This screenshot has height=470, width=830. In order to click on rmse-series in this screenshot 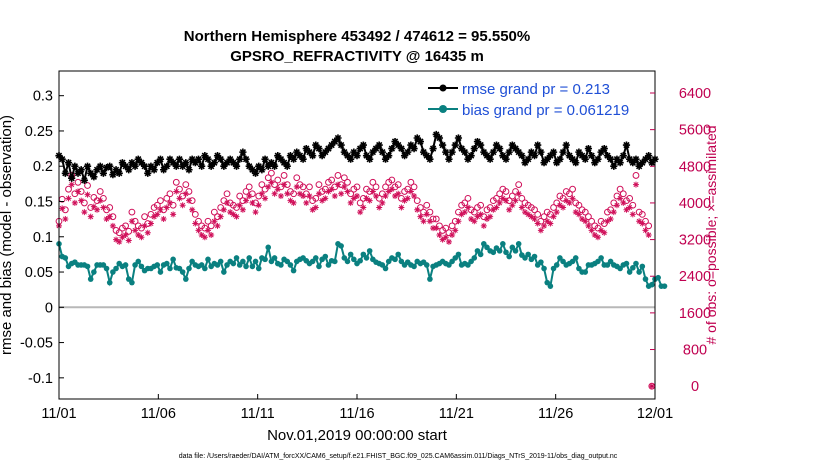, I will do `click(357, 157)`.